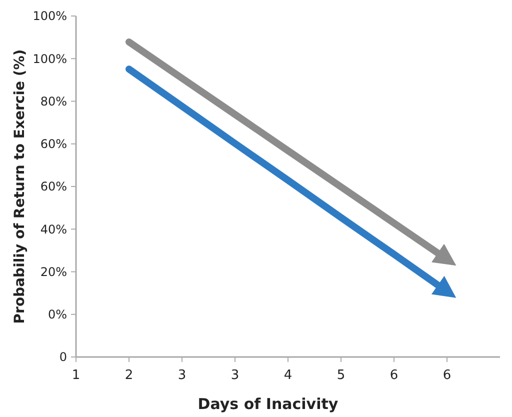 The width and height of the screenshot is (512, 417). What do you see at coordinates (268, 404) in the screenshot?
I see `x-axis-title: Days of Inacivity` at bounding box center [268, 404].